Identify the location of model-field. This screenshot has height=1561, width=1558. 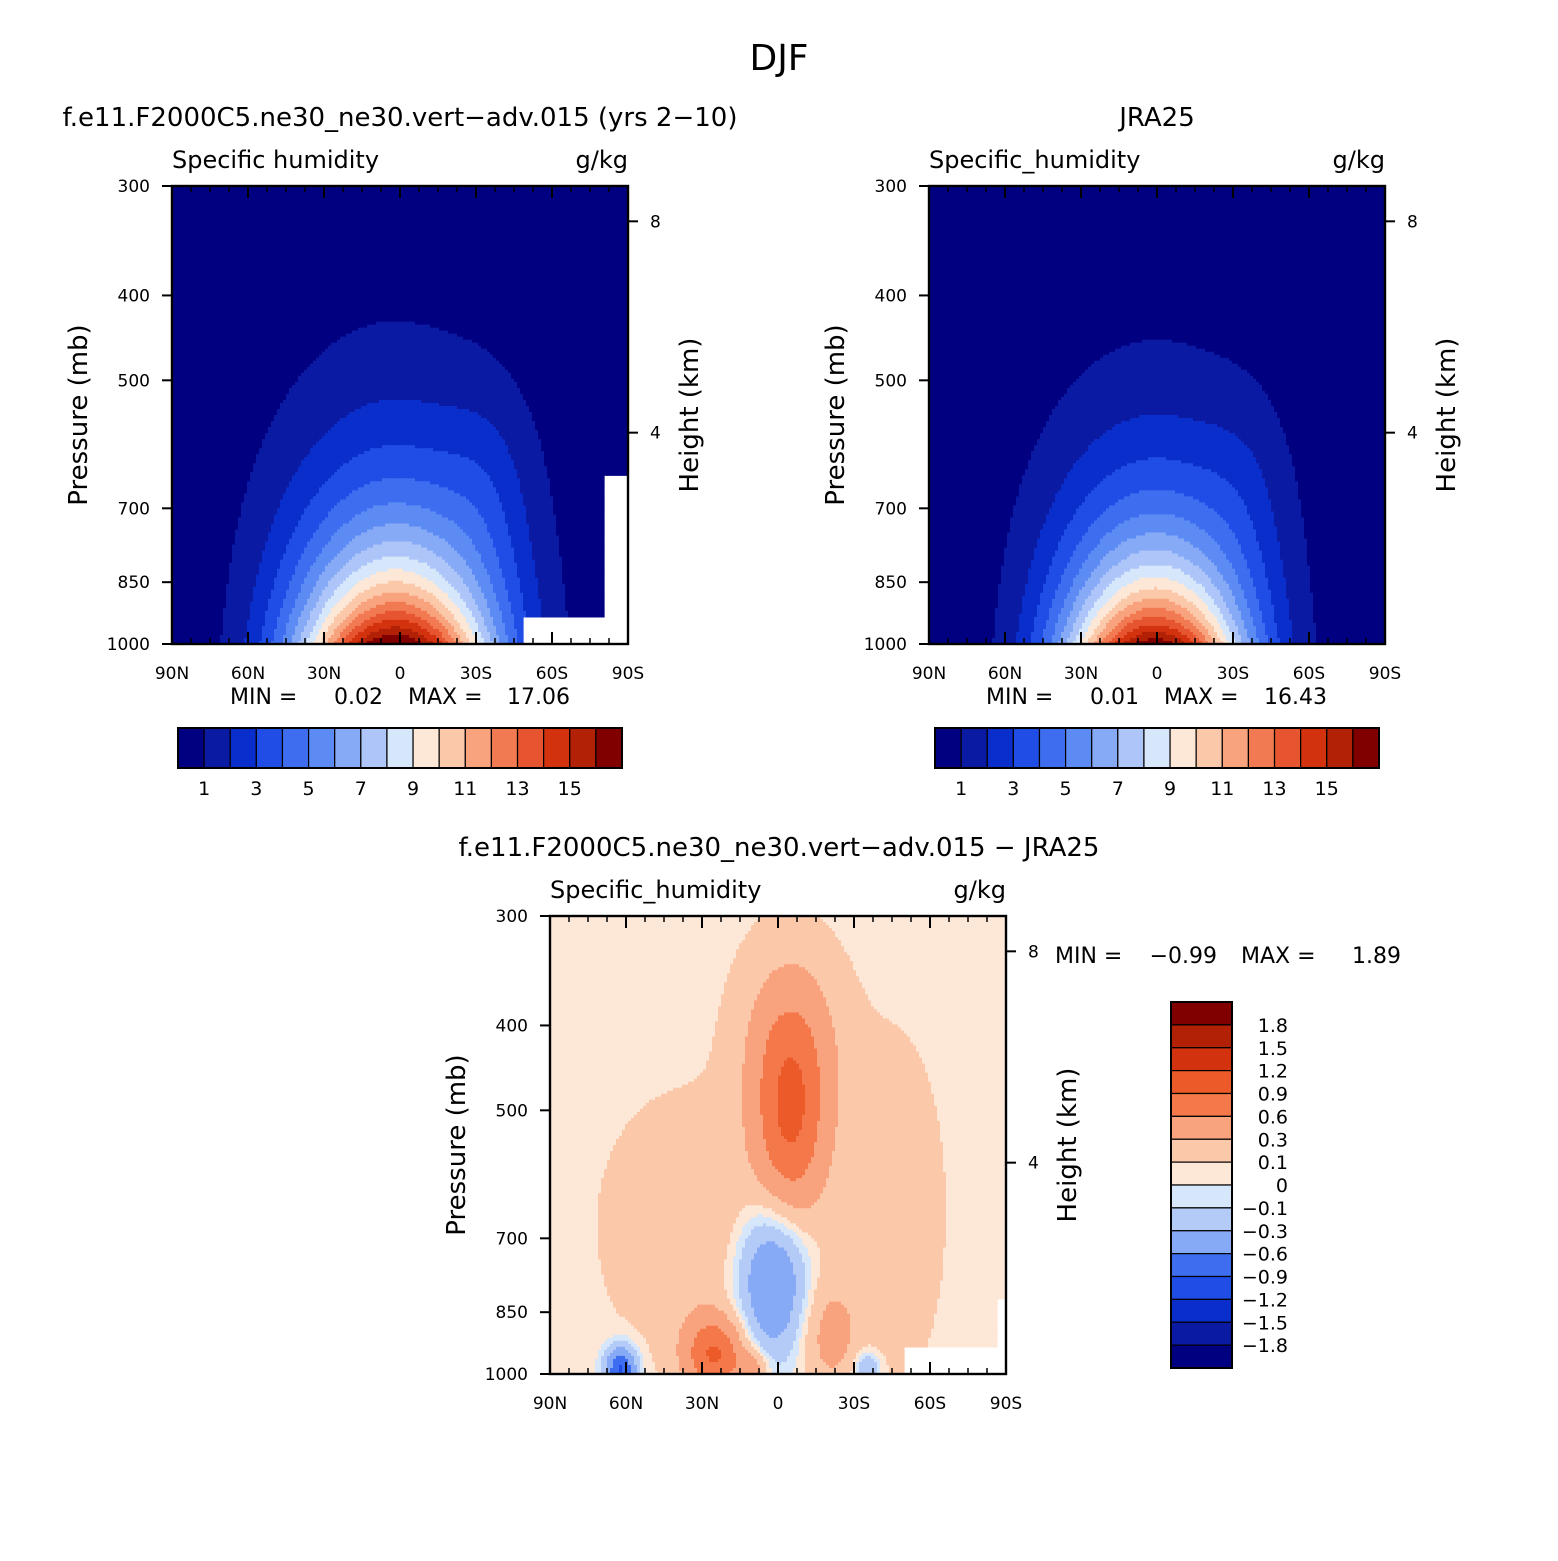
(400, 415).